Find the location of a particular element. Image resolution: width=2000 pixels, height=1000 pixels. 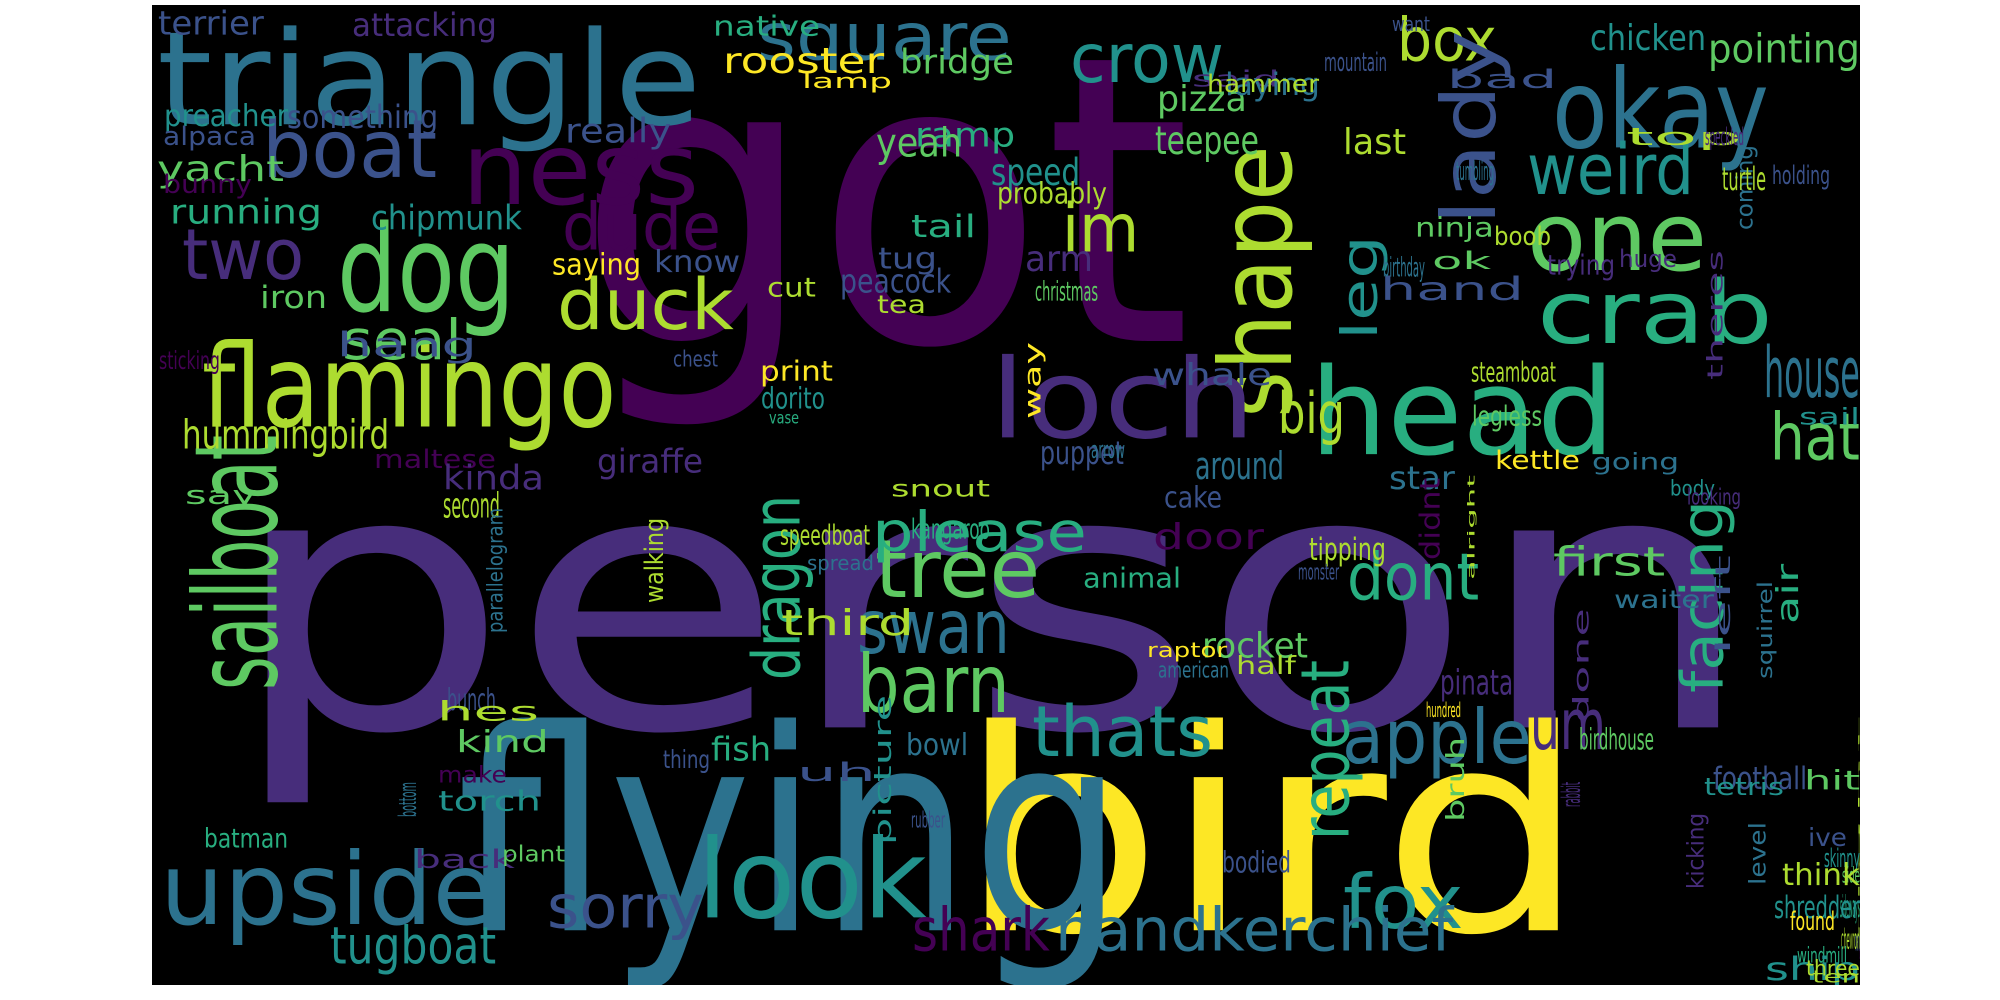

word-whale: whale is located at coordinates (1212, 375).